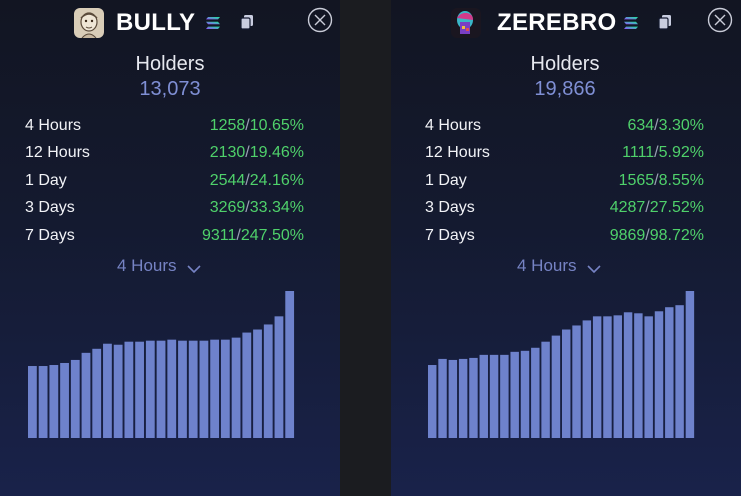  Describe the element at coordinates (656, 235) in the screenshot. I see `stat-change: 9869/98.72%` at that location.